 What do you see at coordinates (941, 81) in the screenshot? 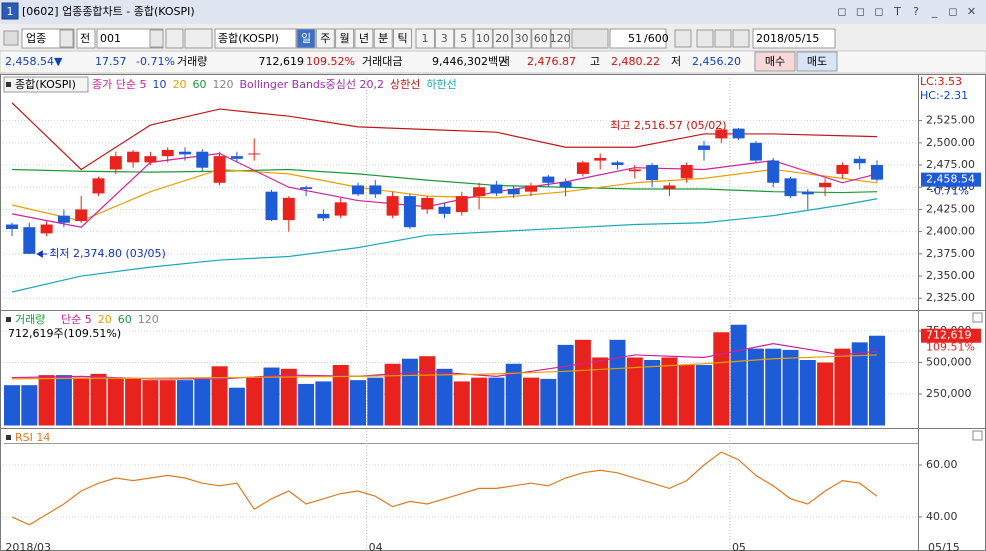
I see `corner-label: LC:3.53` at bounding box center [941, 81].